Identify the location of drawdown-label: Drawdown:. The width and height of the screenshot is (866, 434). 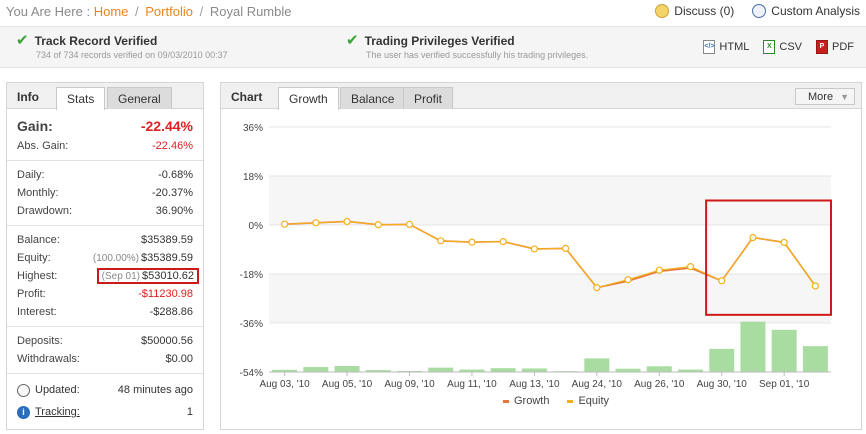
(45, 211).